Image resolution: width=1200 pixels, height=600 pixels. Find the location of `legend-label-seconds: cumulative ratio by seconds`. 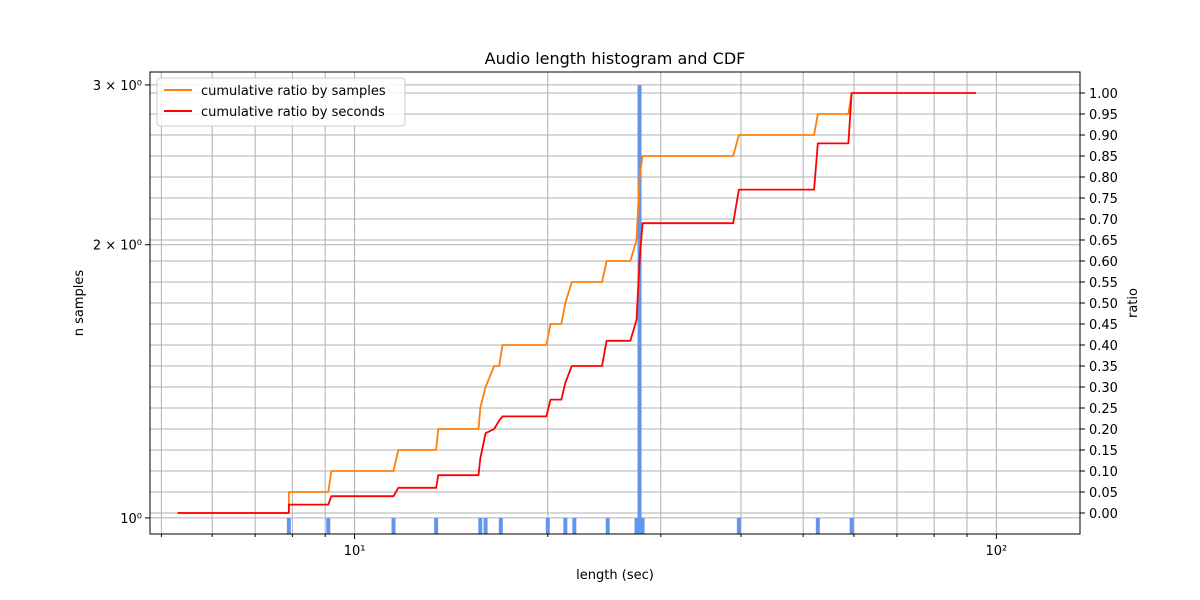

legend-label-seconds: cumulative ratio by seconds is located at coordinates (293, 112).